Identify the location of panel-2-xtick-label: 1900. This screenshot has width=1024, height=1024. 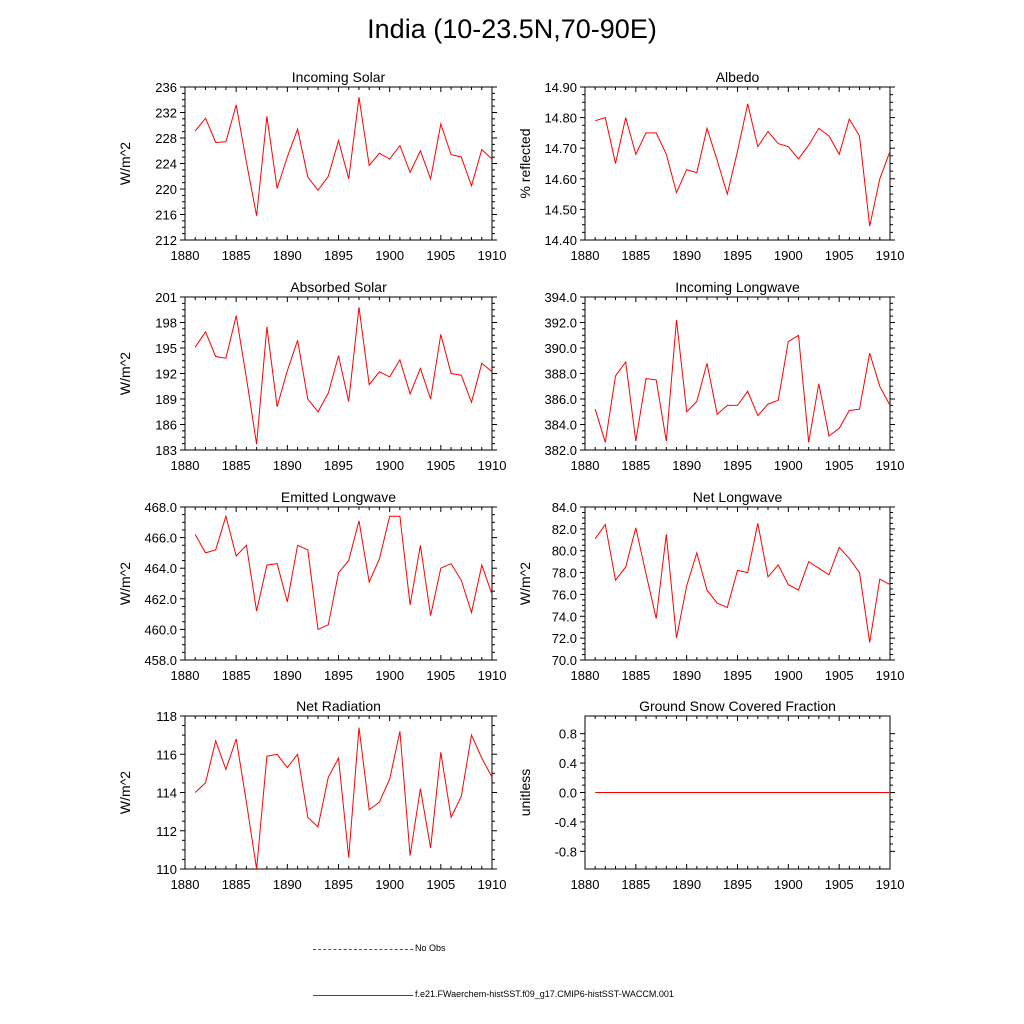
(788, 255).